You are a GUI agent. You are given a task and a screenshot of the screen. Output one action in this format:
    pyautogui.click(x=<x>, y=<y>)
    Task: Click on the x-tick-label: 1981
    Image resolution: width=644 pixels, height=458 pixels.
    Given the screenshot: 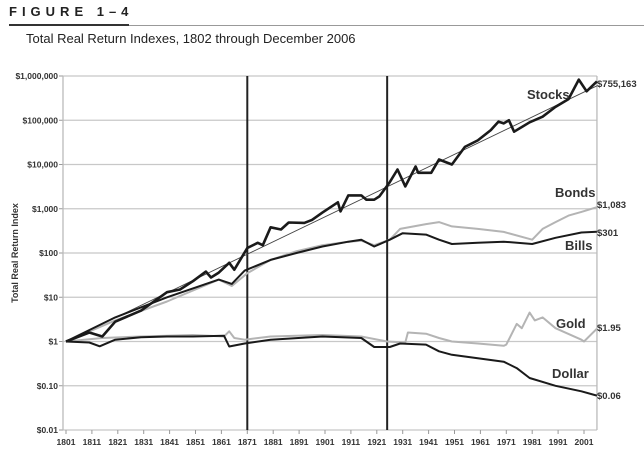 What is the action you would take?
    pyautogui.click(x=532, y=442)
    